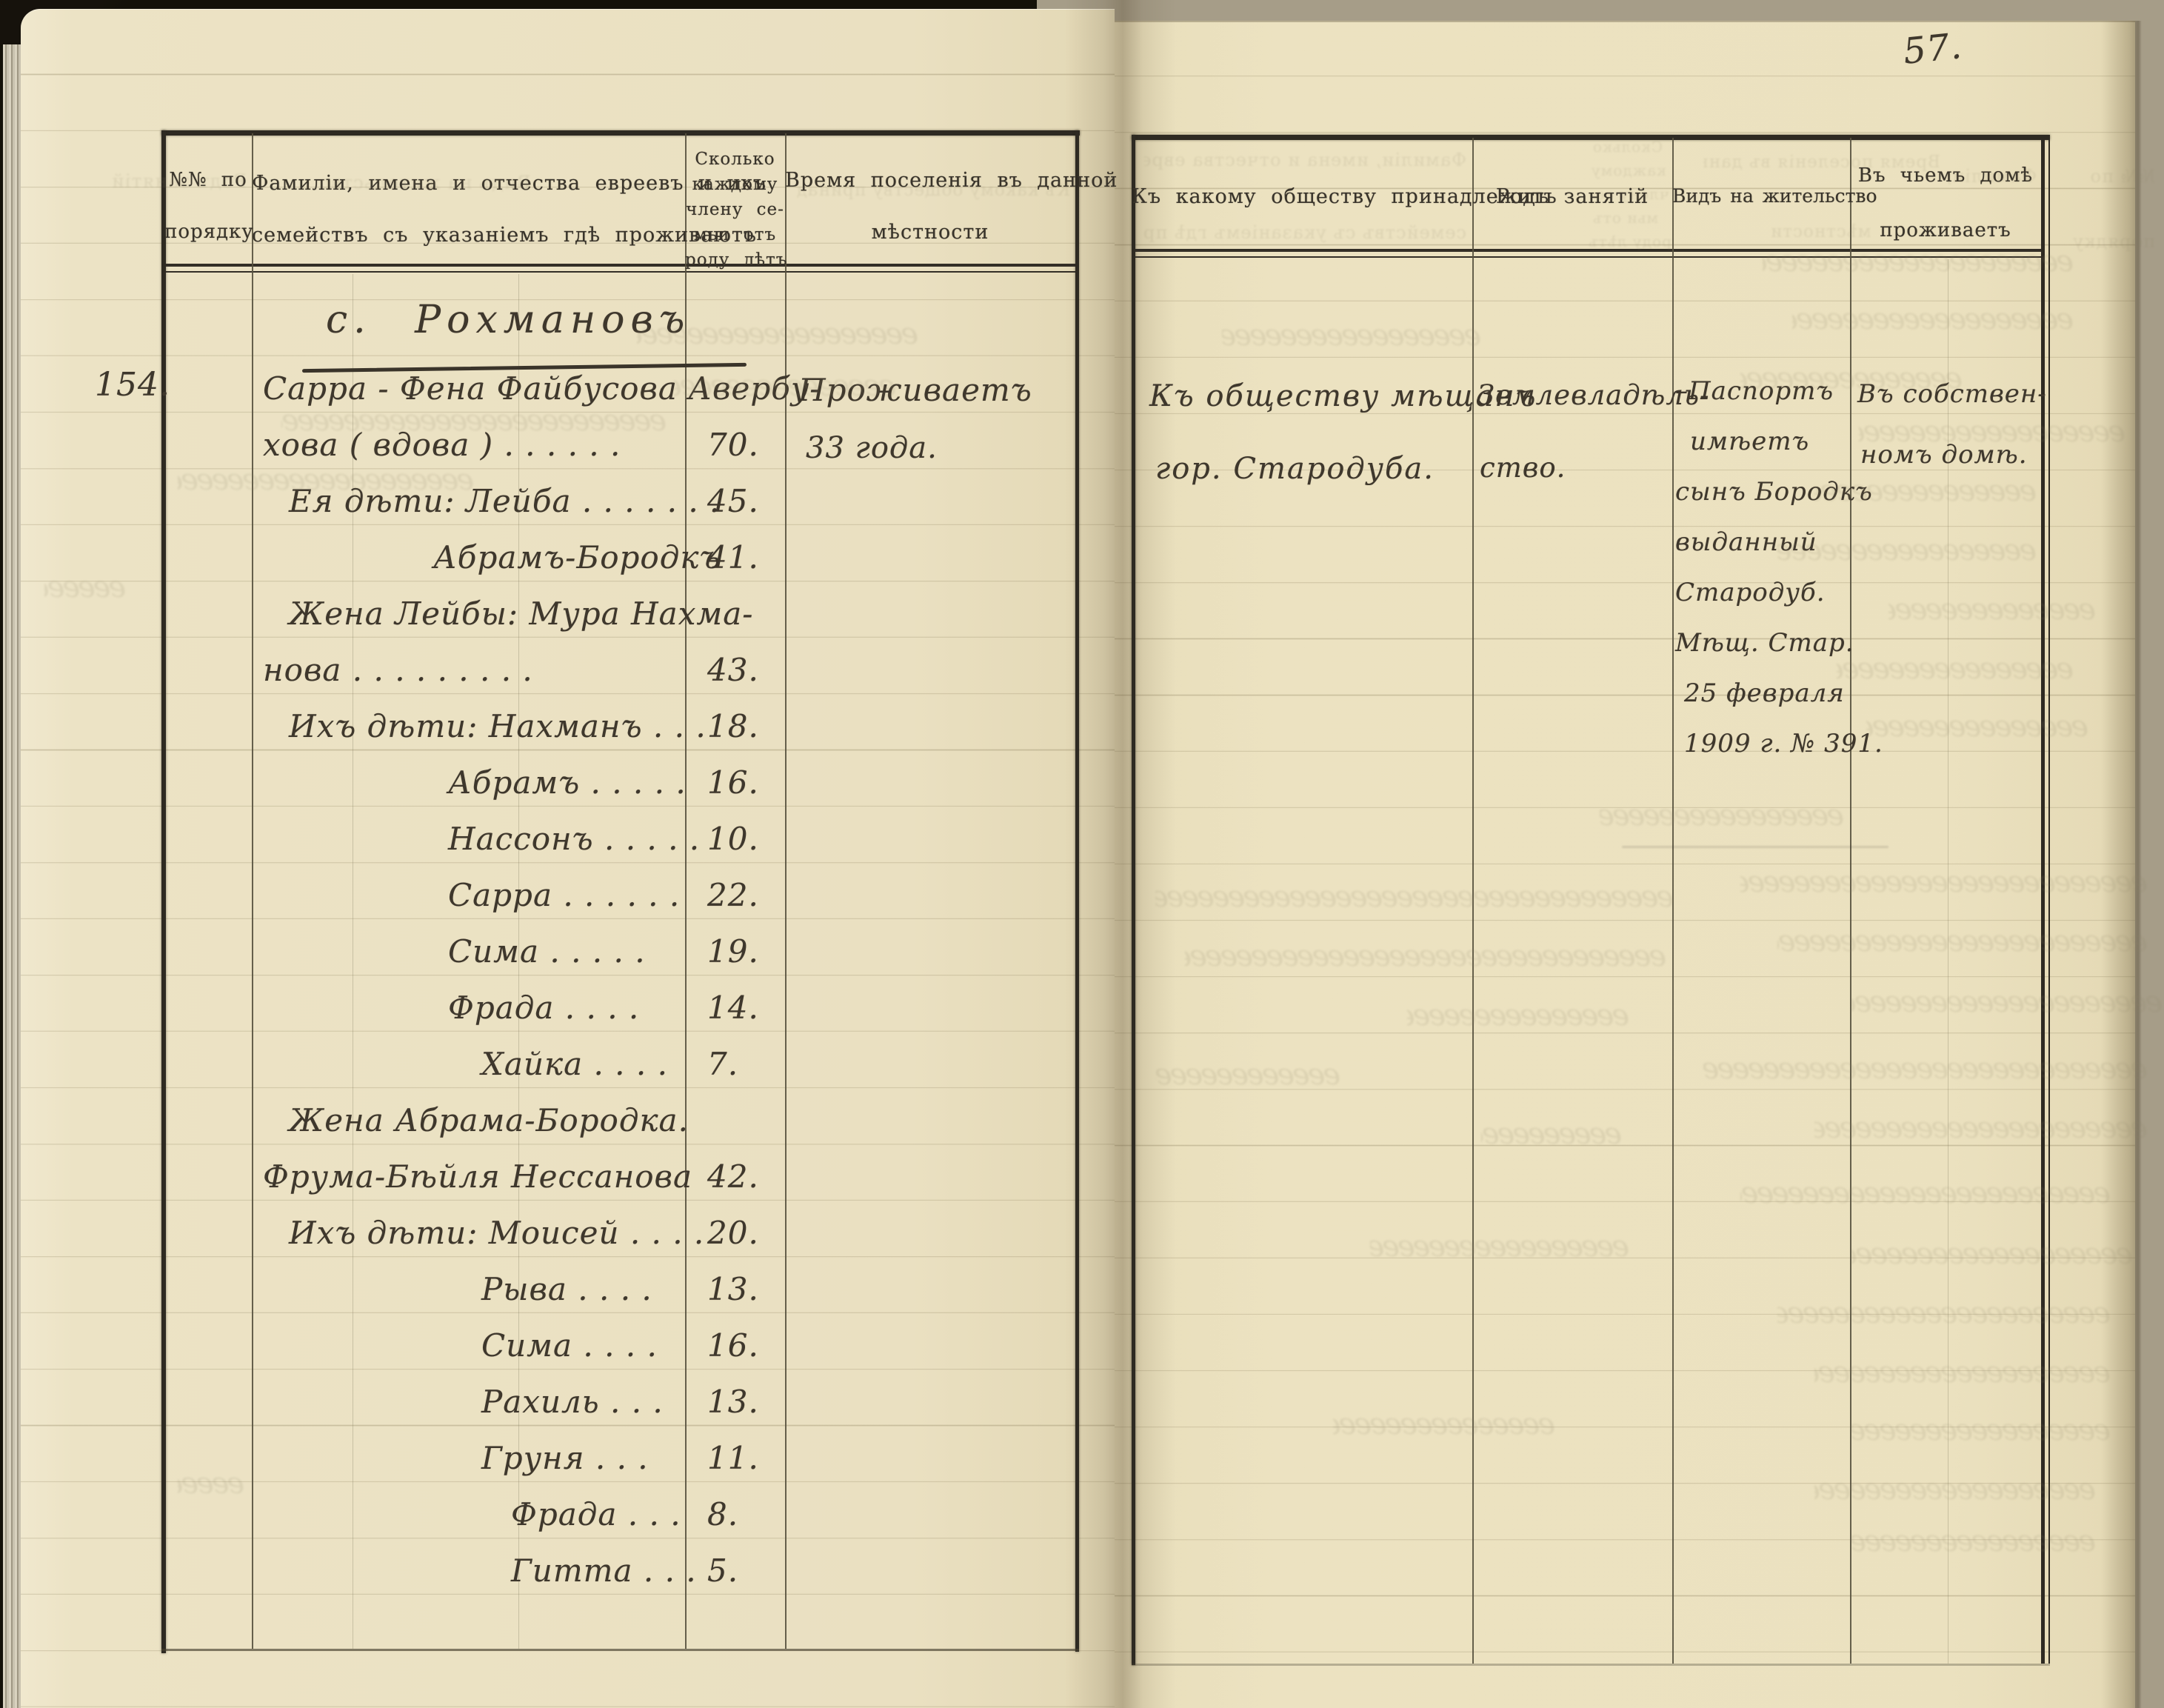 The image size is (2164, 1708). Describe the element at coordinates (132, 385) in the screenshot. I see `entry-number: 154.` at that location.